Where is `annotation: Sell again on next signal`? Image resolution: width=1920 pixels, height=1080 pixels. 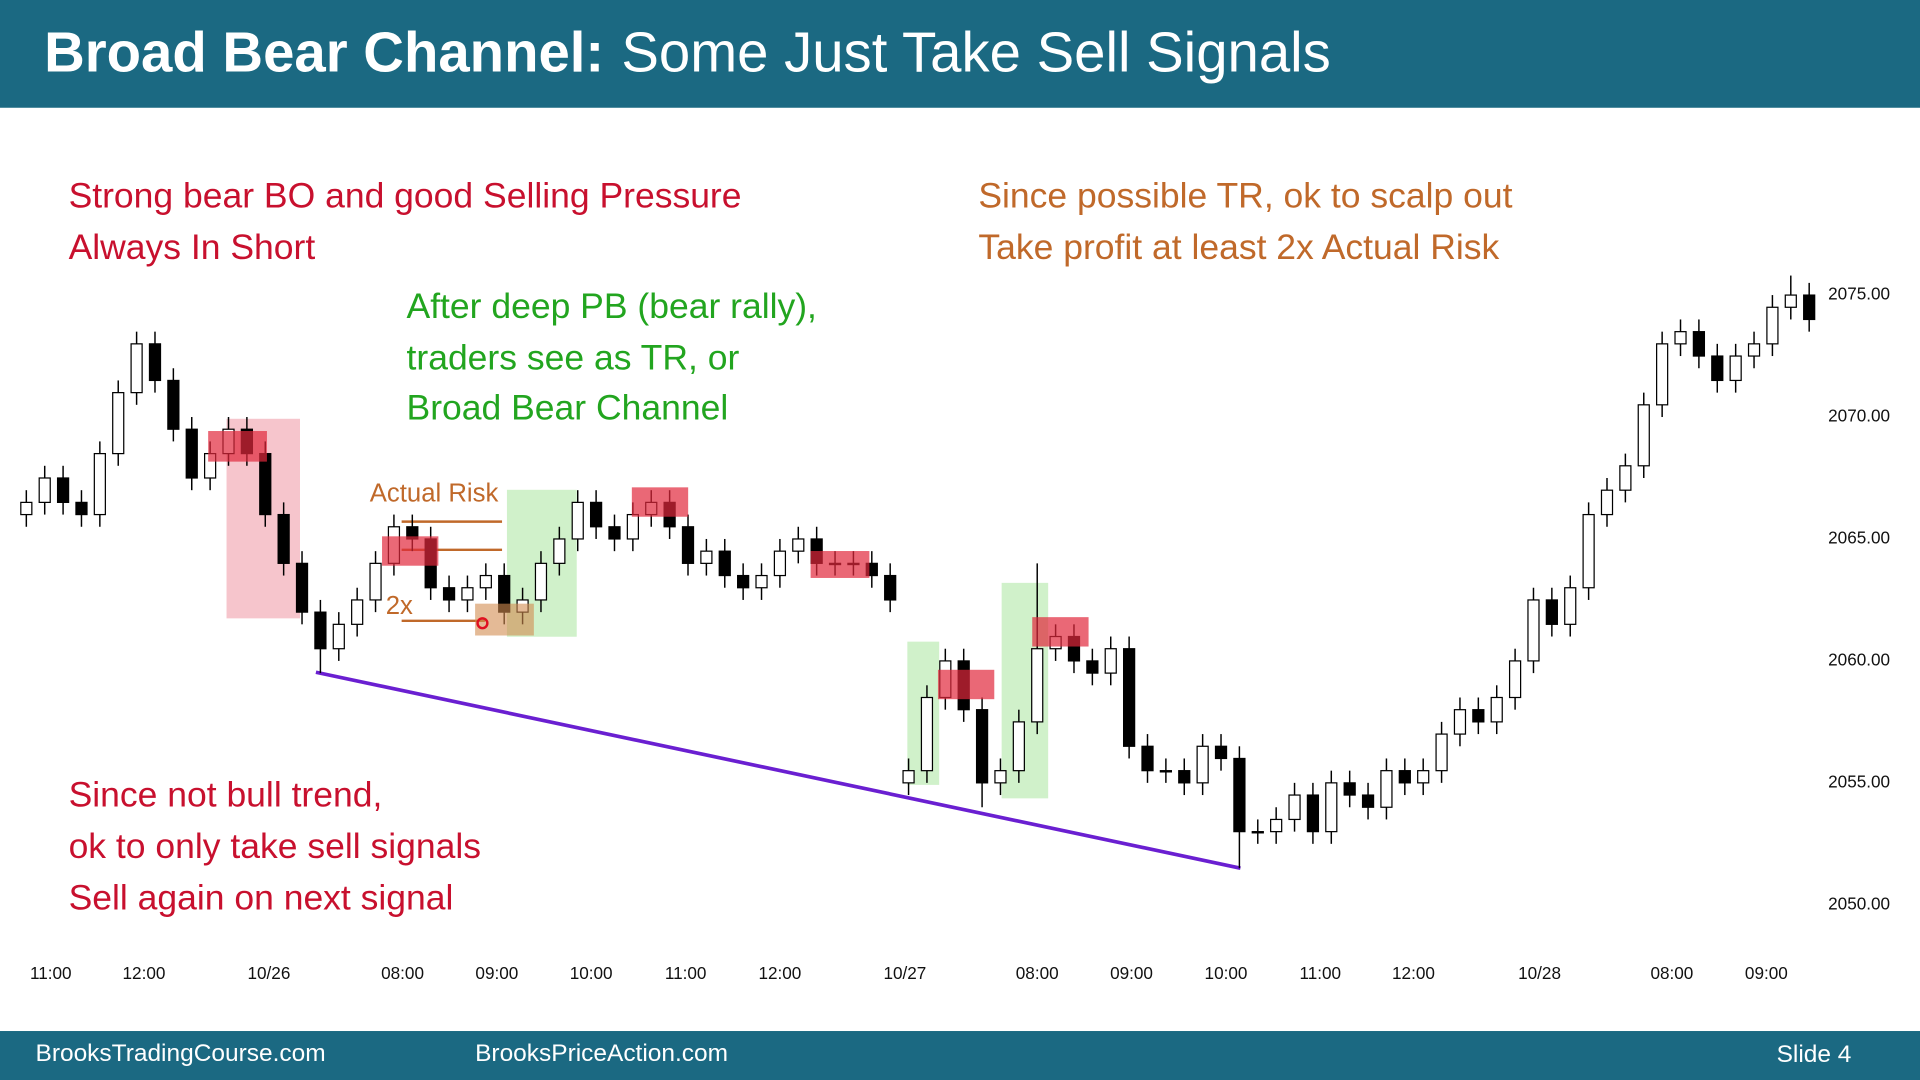
annotation: Sell again on next signal is located at coordinates (261, 897).